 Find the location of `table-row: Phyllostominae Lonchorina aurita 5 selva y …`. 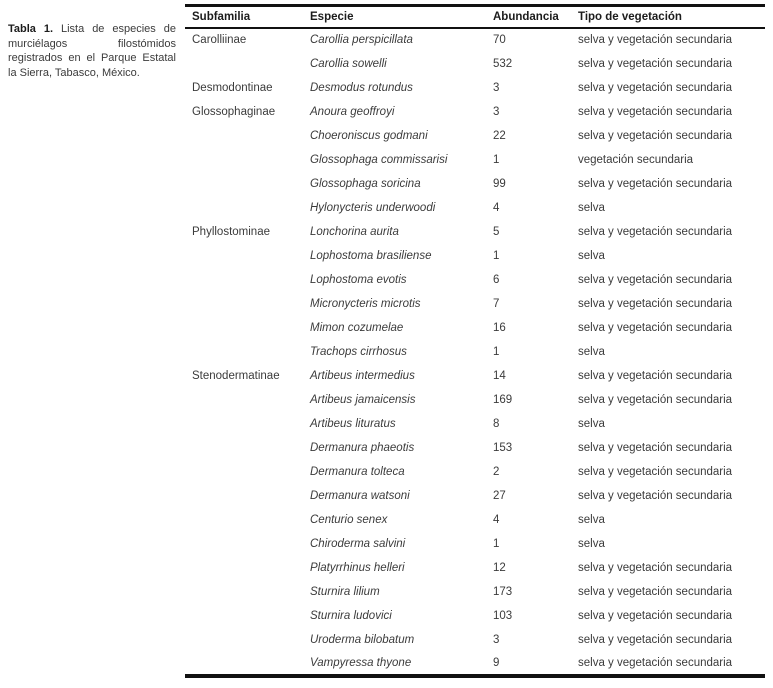

table-row: Phyllostominae Lonchorina aurita 5 selva y … is located at coordinates (475, 232).